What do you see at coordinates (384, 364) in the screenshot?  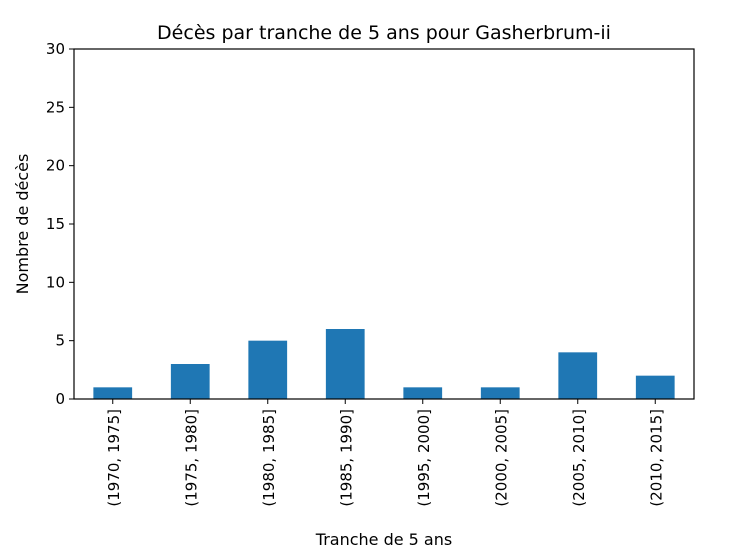 I see `bars-group` at bounding box center [384, 364].